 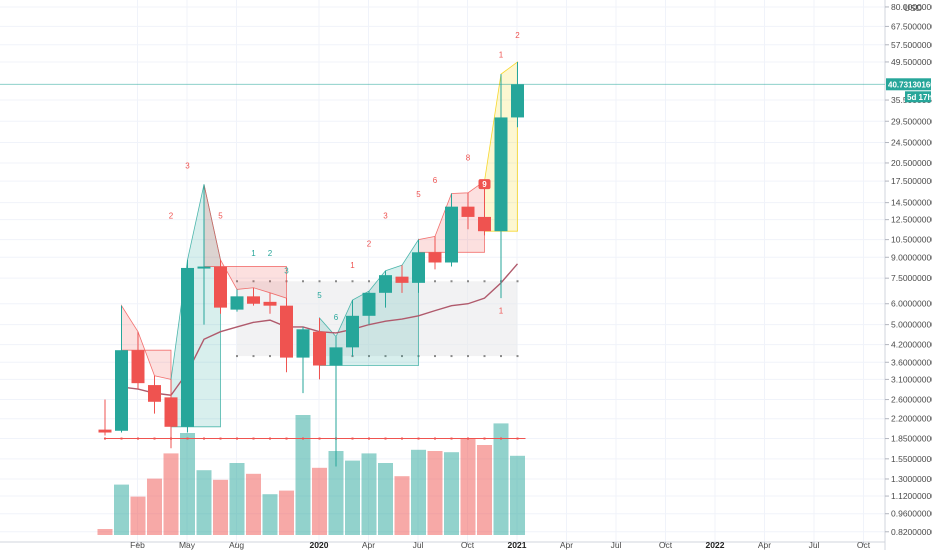 I want to click on y-tick-label: 1.85000000, so click(x=911, y=439).